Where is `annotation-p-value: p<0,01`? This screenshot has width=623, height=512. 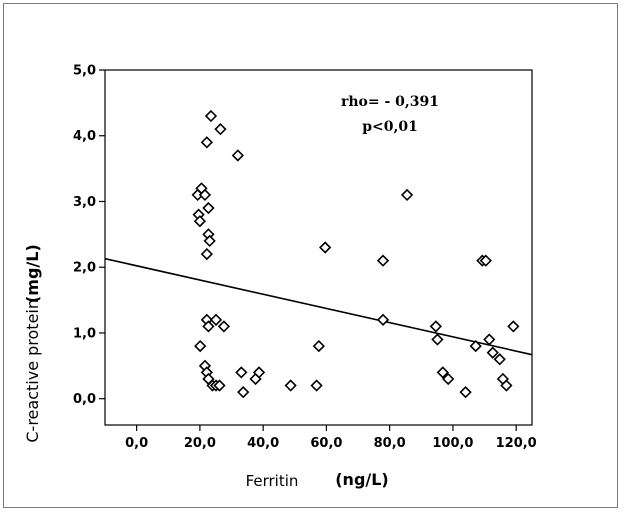
annotation-p-value: p<0,01 is located at coordinates (390, 127).